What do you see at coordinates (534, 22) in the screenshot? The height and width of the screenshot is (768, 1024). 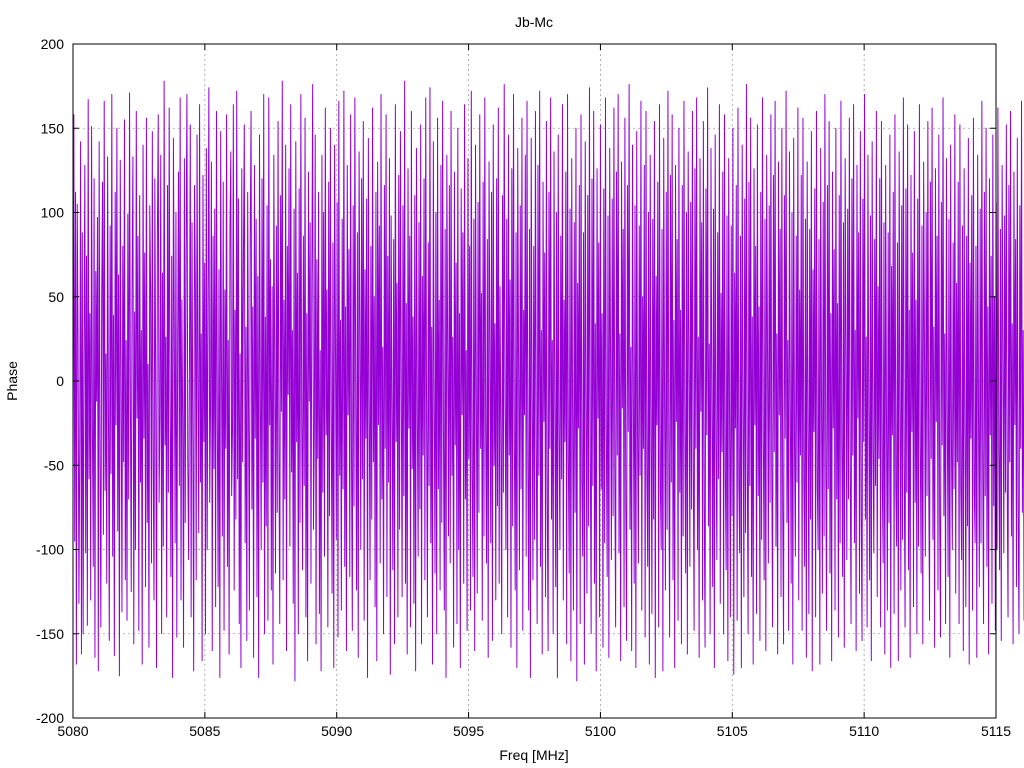 I see `chart-title: Jb-Mc` at bounding box center [534, 22].